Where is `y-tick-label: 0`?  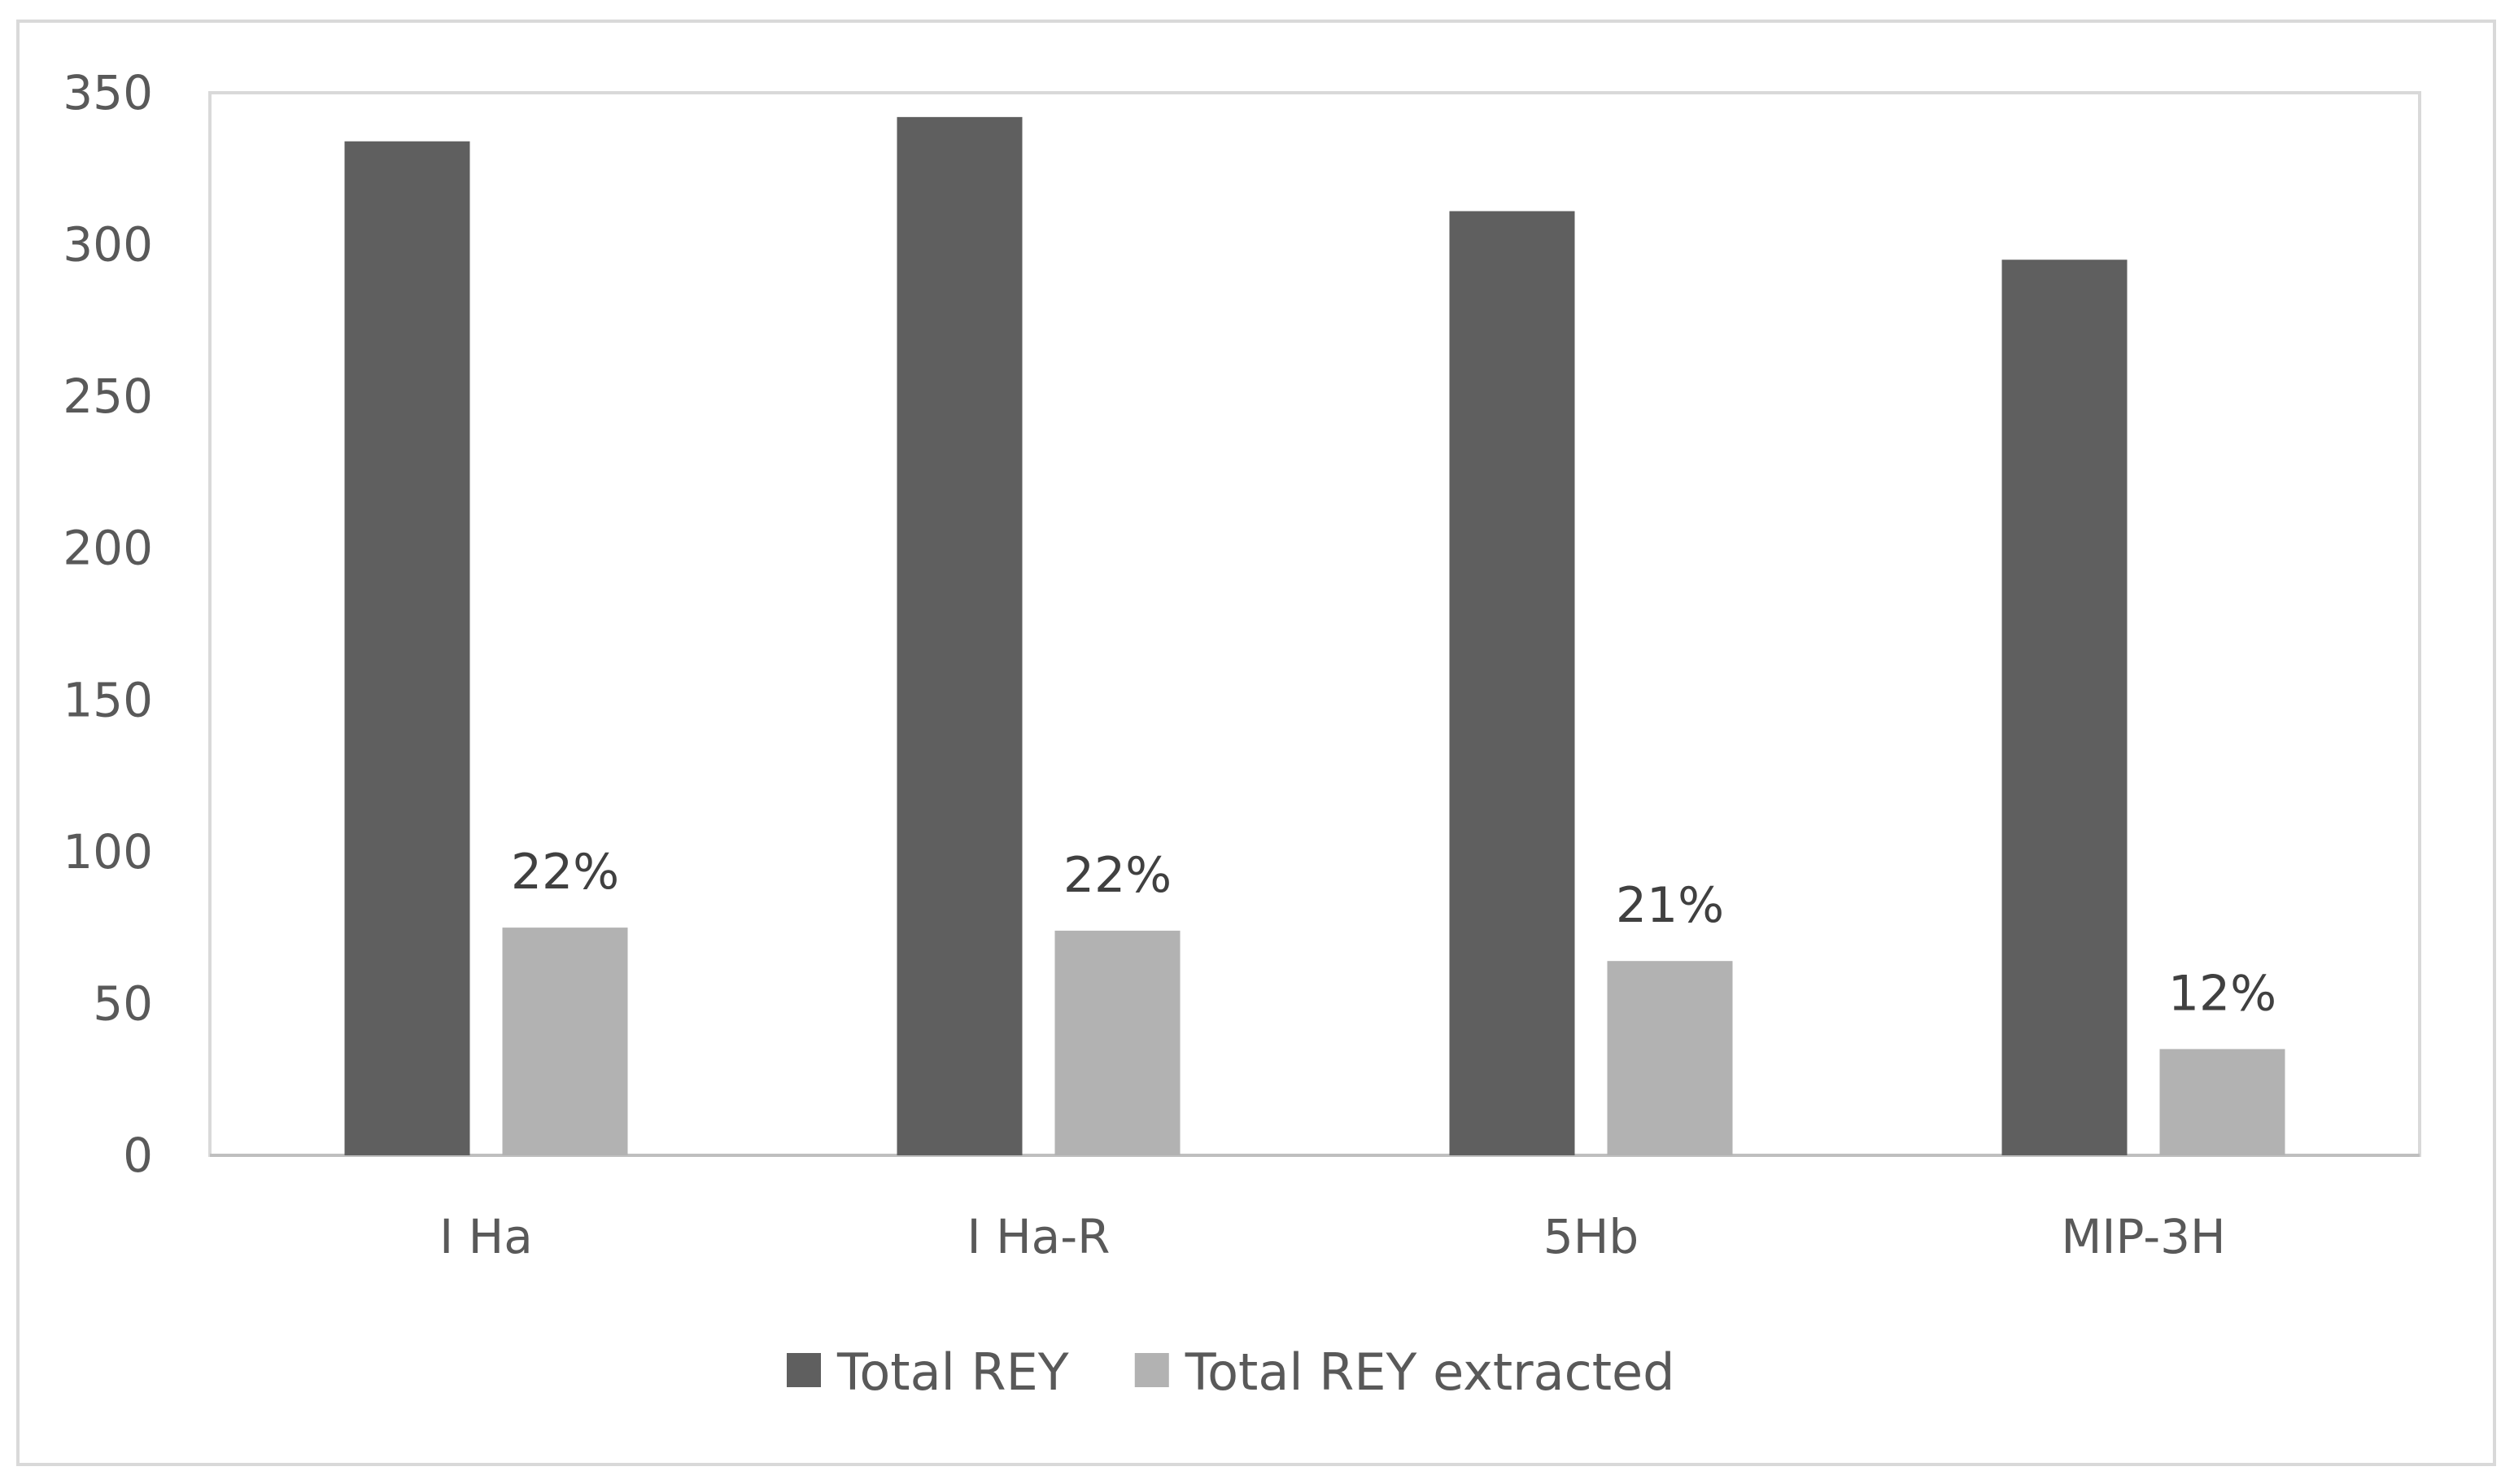
y-tick-label: 0 is located at coordinates (138, 1156).